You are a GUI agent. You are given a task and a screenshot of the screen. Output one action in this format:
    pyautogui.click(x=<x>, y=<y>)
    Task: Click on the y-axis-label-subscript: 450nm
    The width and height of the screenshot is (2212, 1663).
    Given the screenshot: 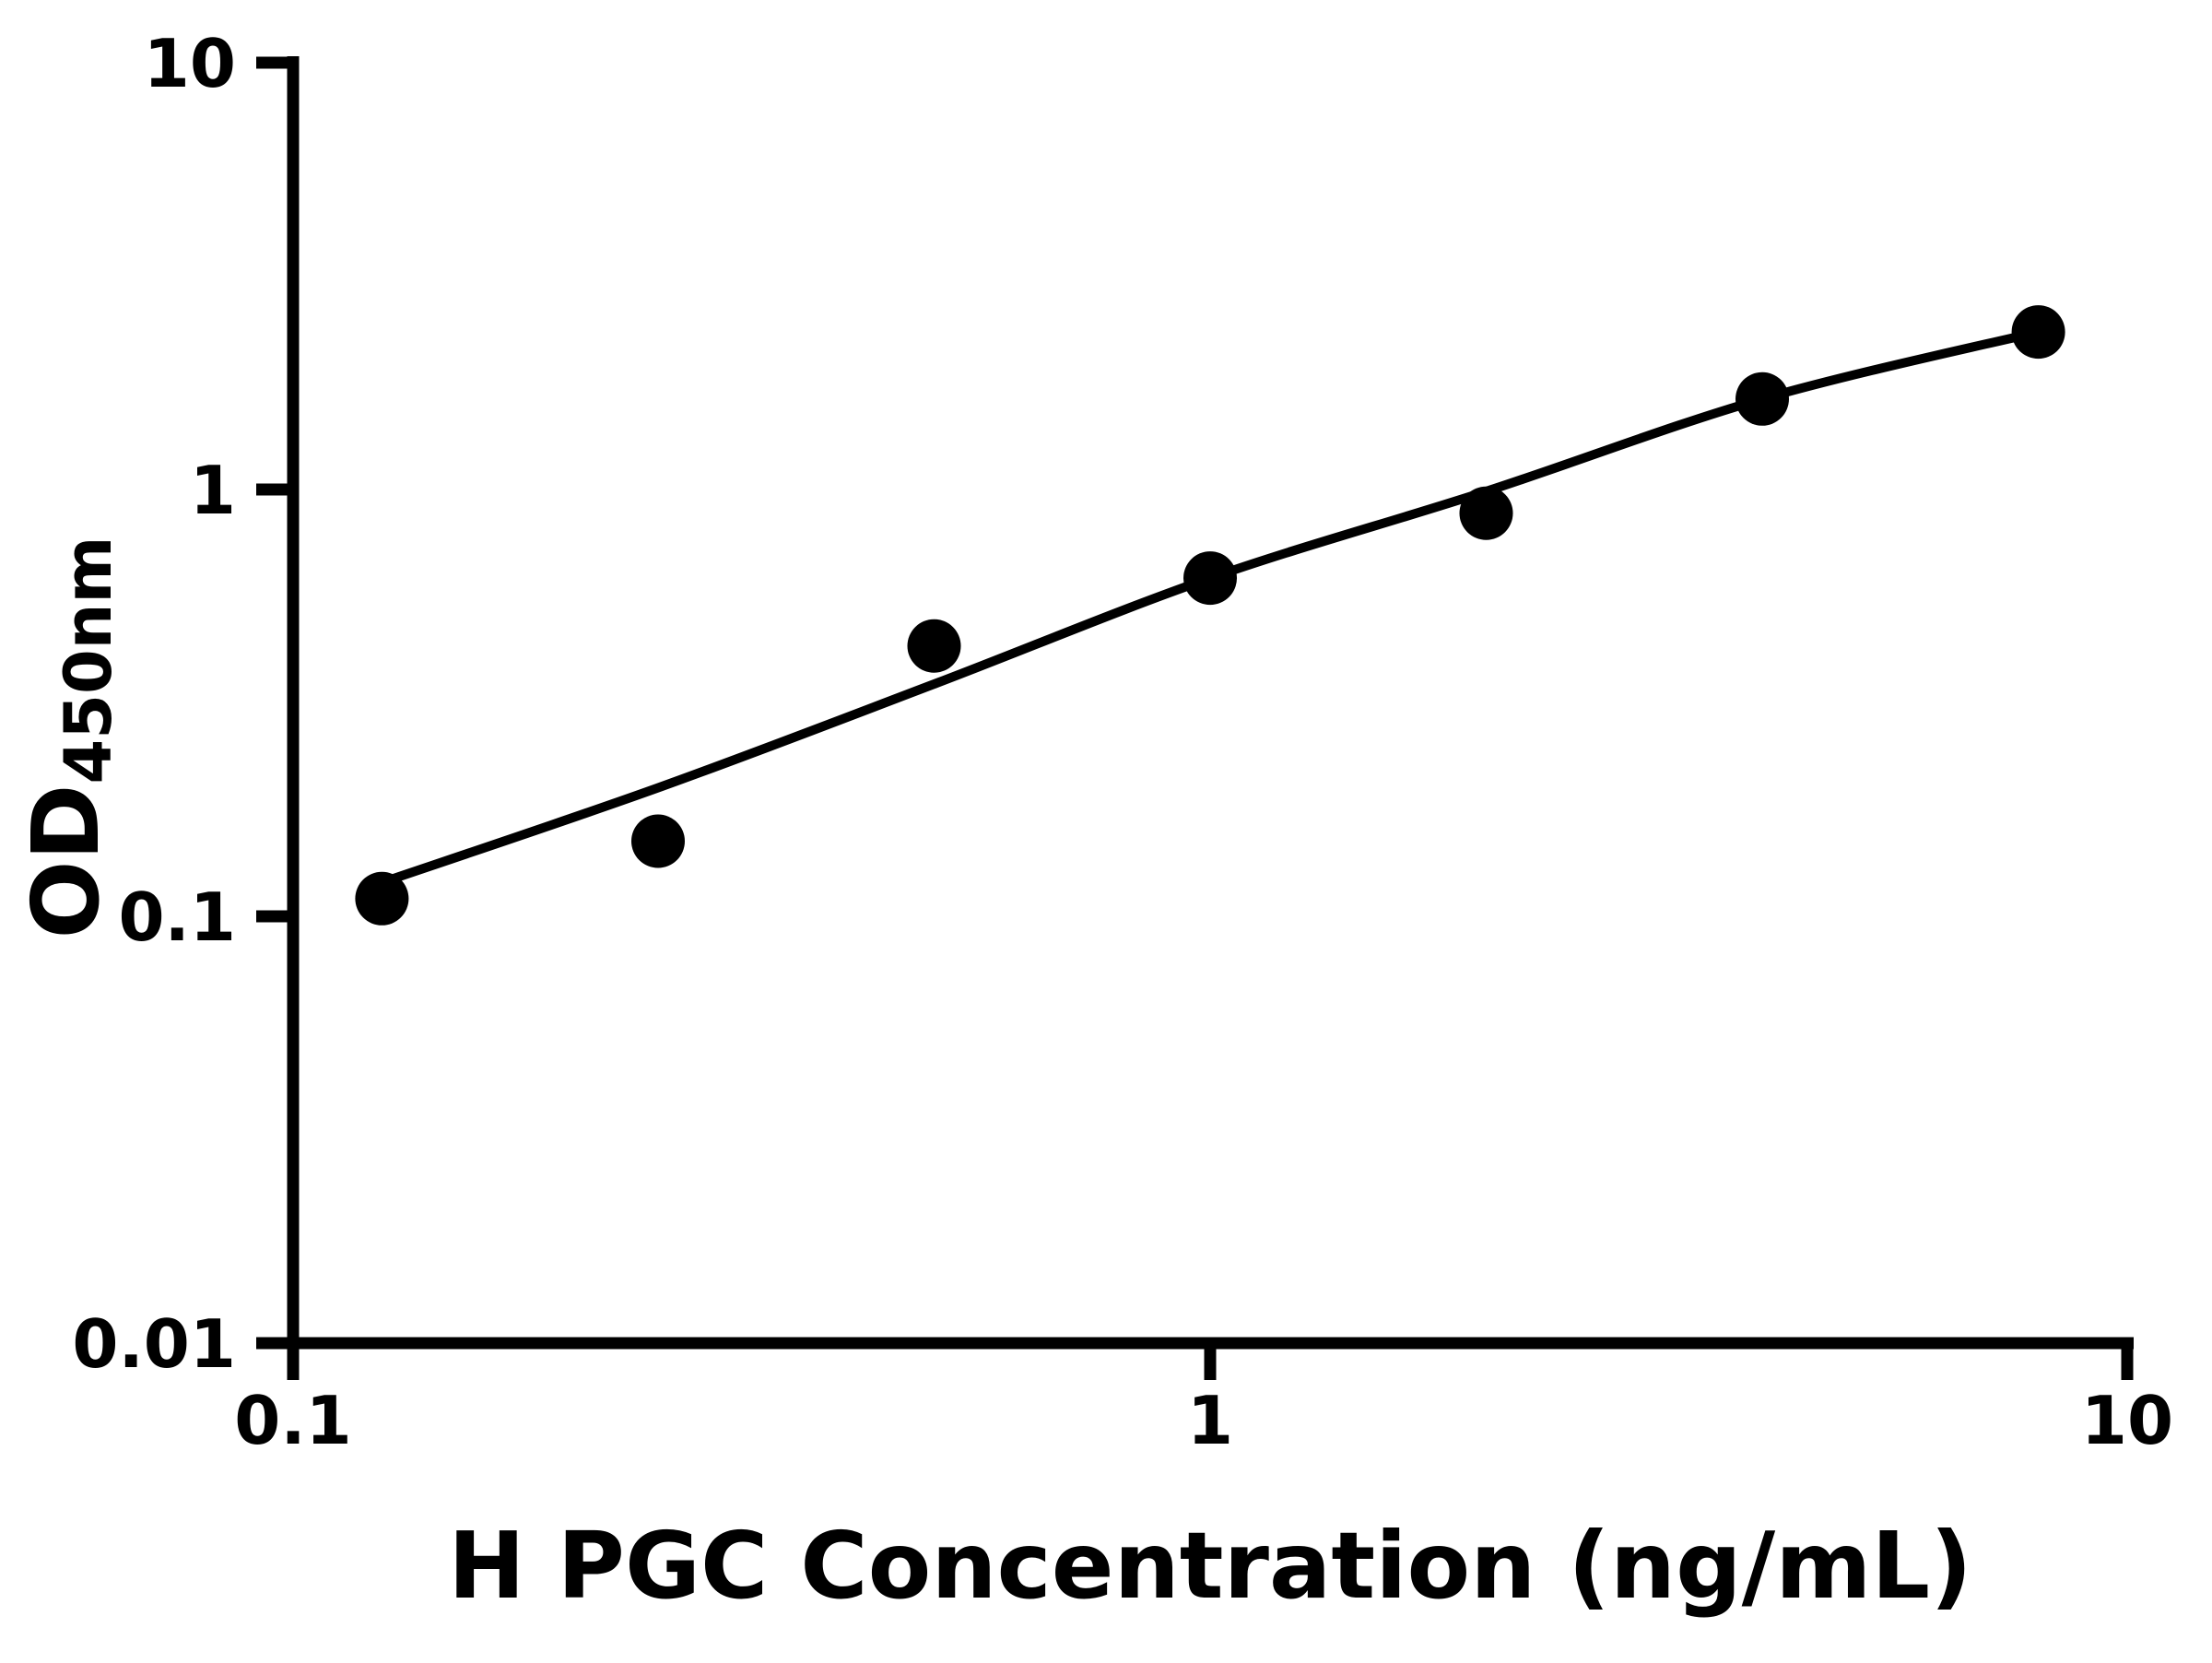 What is the action you would take?
    pyautogui.click(x=88, y=660)
    